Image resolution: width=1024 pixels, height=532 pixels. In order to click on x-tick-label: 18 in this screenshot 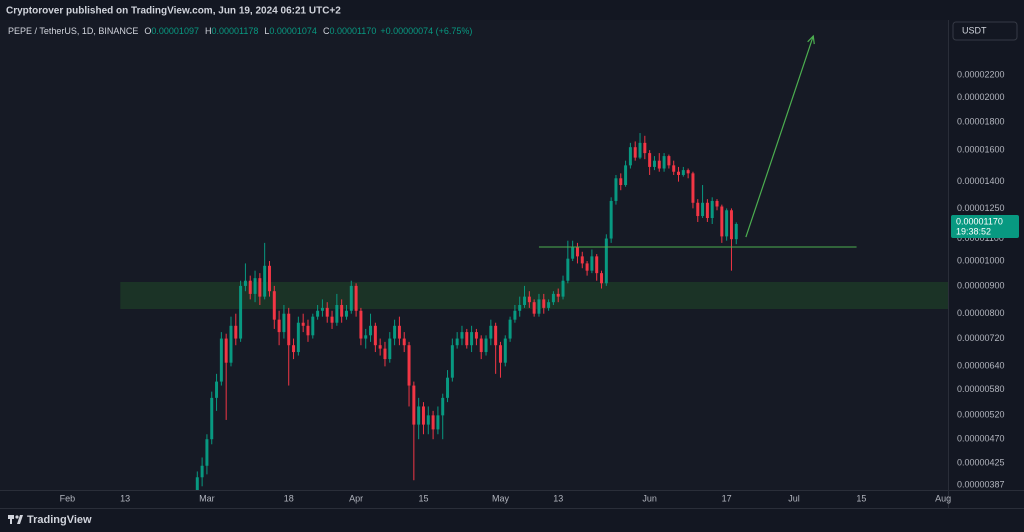, I will do `click(289, 498)`.